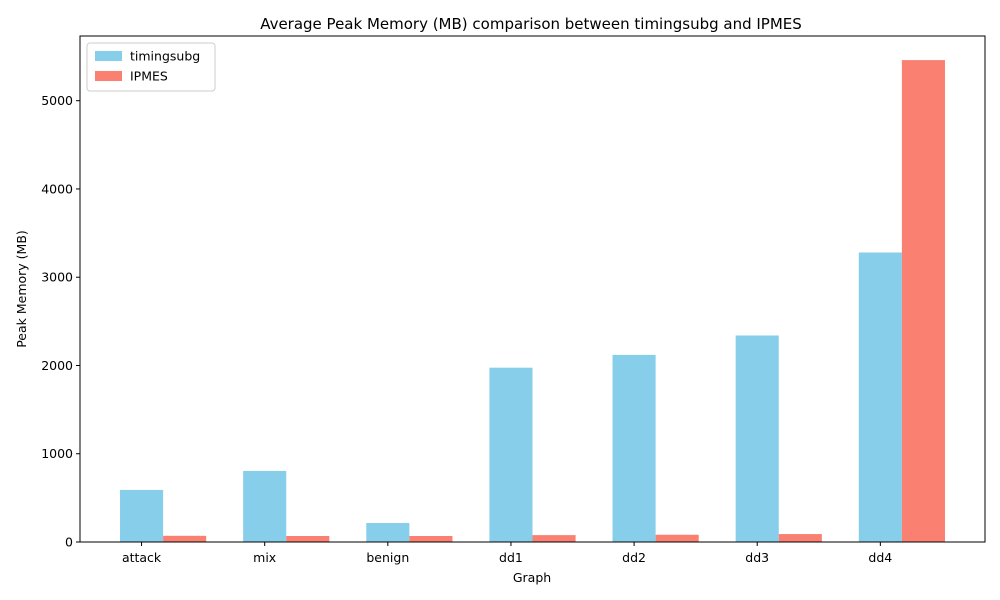 The image size is (1000, 600). Describe the element at coordinates (677, 538) in the screenshot. I see `bar-ipmes-dd2` at that location.